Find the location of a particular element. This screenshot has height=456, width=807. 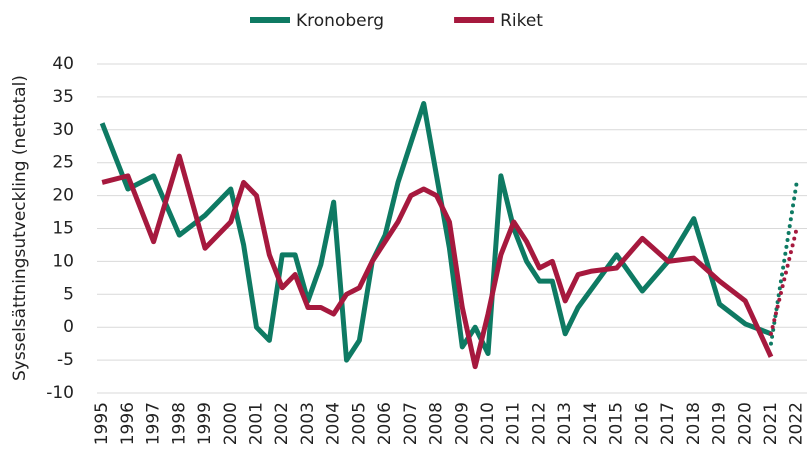

x-tick-label: 2006 is located at coordinates (385, 423).